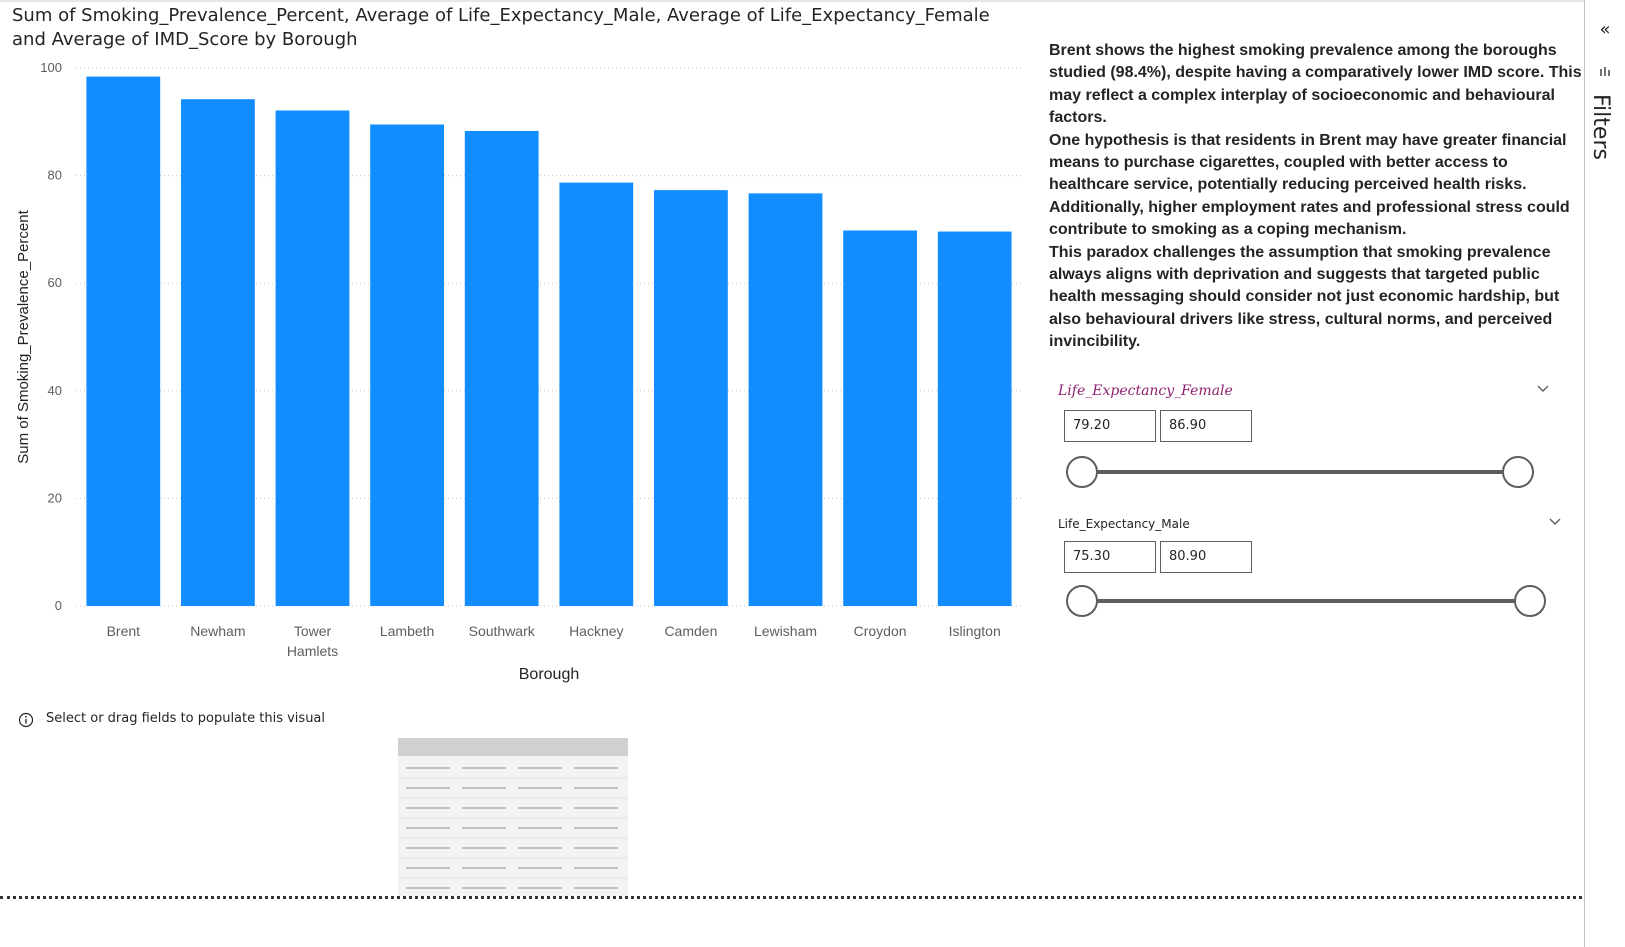  What do you see at coordinates (1605, 29) in the screenshot?
I see `collapse-icon: «` at bounding box center [1605, 29].